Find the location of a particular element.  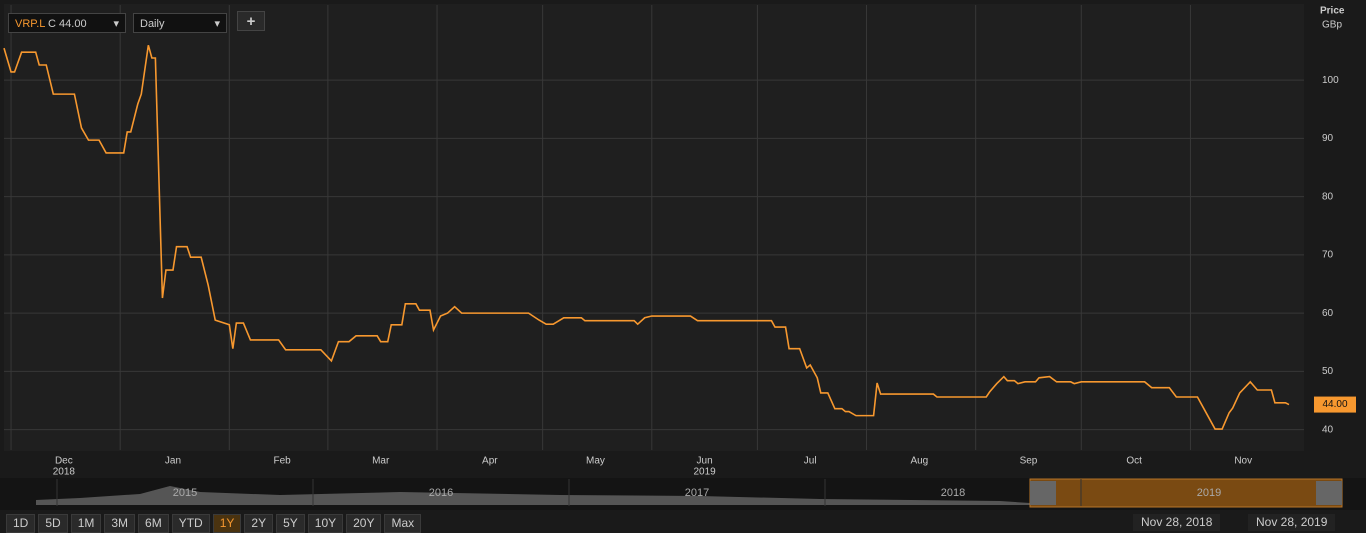

price-tag-bg is located at coordinates (1335, 404).